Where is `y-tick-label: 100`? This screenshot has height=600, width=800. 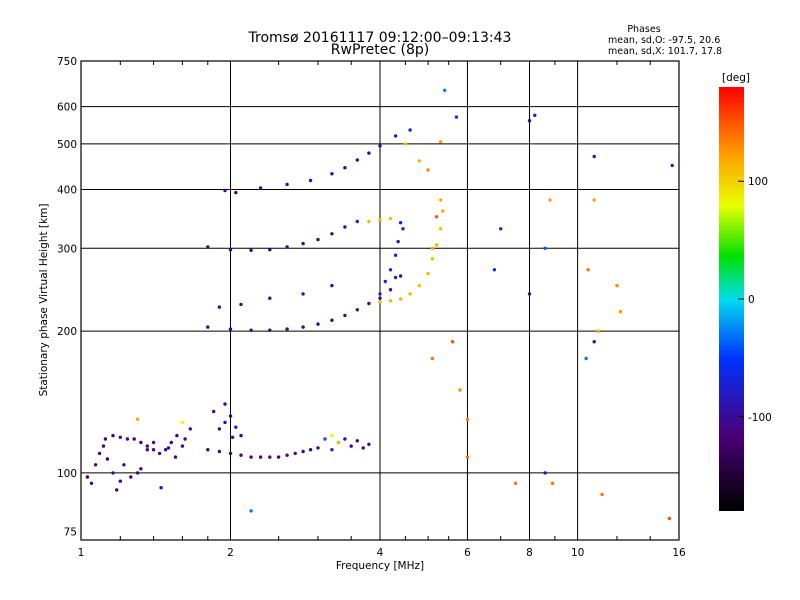
y-tick-label: 100 is located at coordinates (67, 474).